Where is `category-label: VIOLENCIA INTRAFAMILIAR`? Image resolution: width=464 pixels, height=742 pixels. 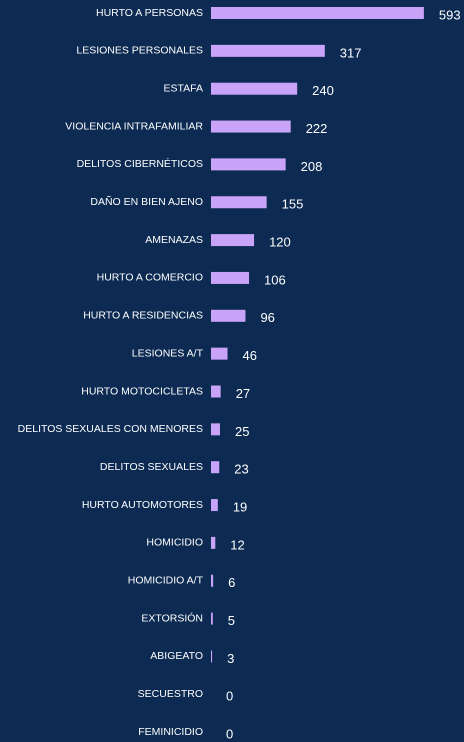 category-label: VIOLENCIA INTRAFAMILIAR is located at coordinates (134, 126).